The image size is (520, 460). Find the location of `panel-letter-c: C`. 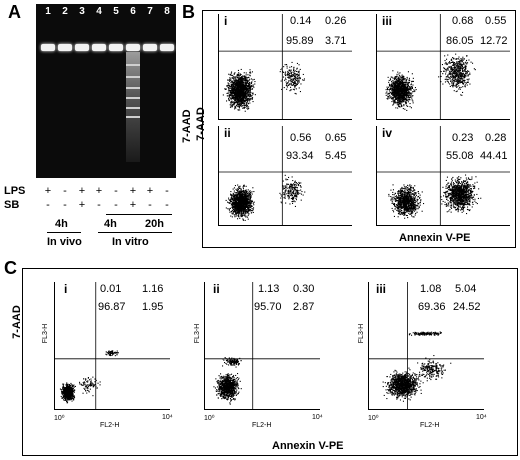

panel-letter-c: C is located at coordinates (10, 268).